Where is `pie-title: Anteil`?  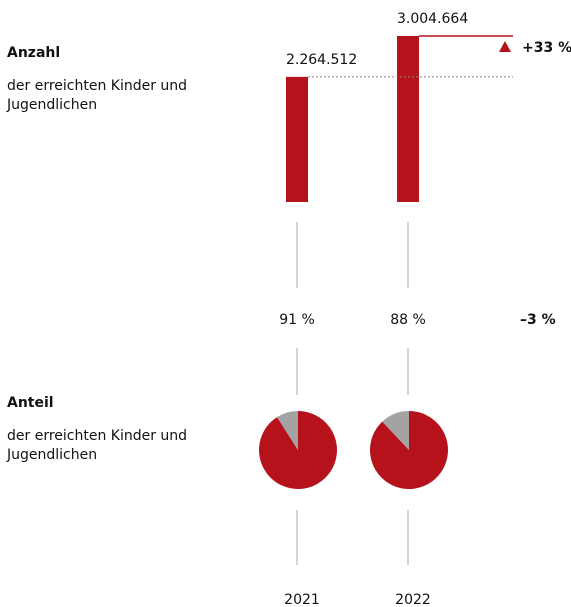
pie-title: Anteil is located at coordinates (30, 403).